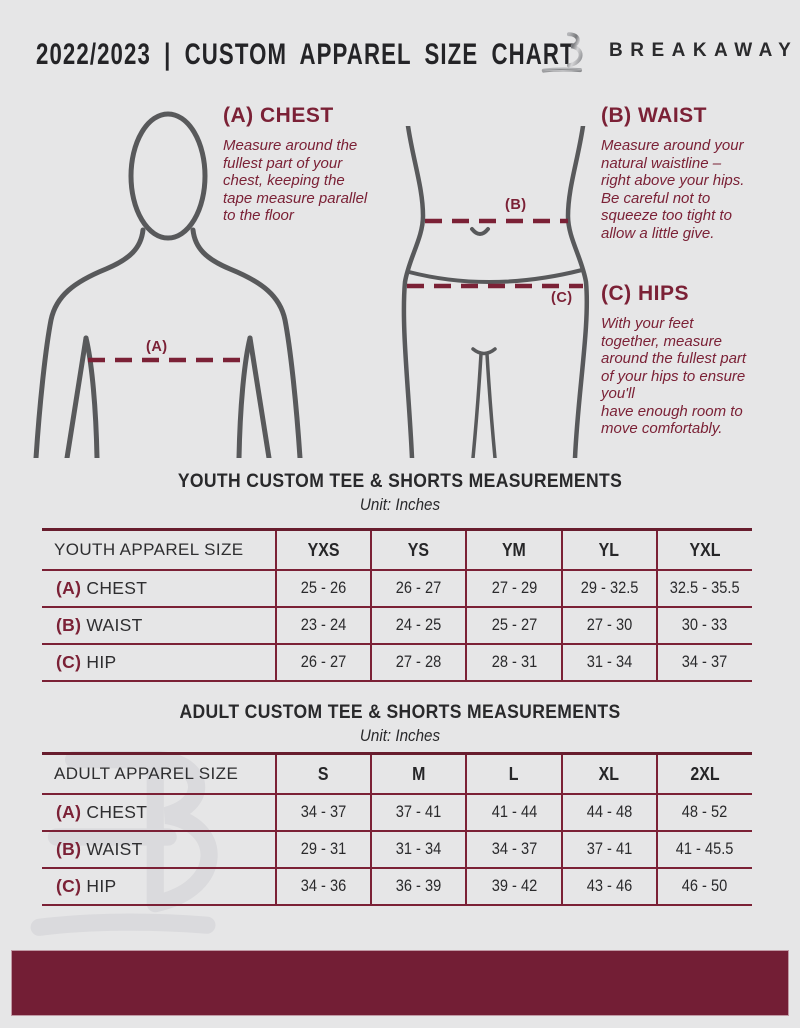 The image size is (800, 1028). What do you see at coordinates (418, 774) in the screenshot?
I see `adult-col-header: M` at bounding box center [418, 774].